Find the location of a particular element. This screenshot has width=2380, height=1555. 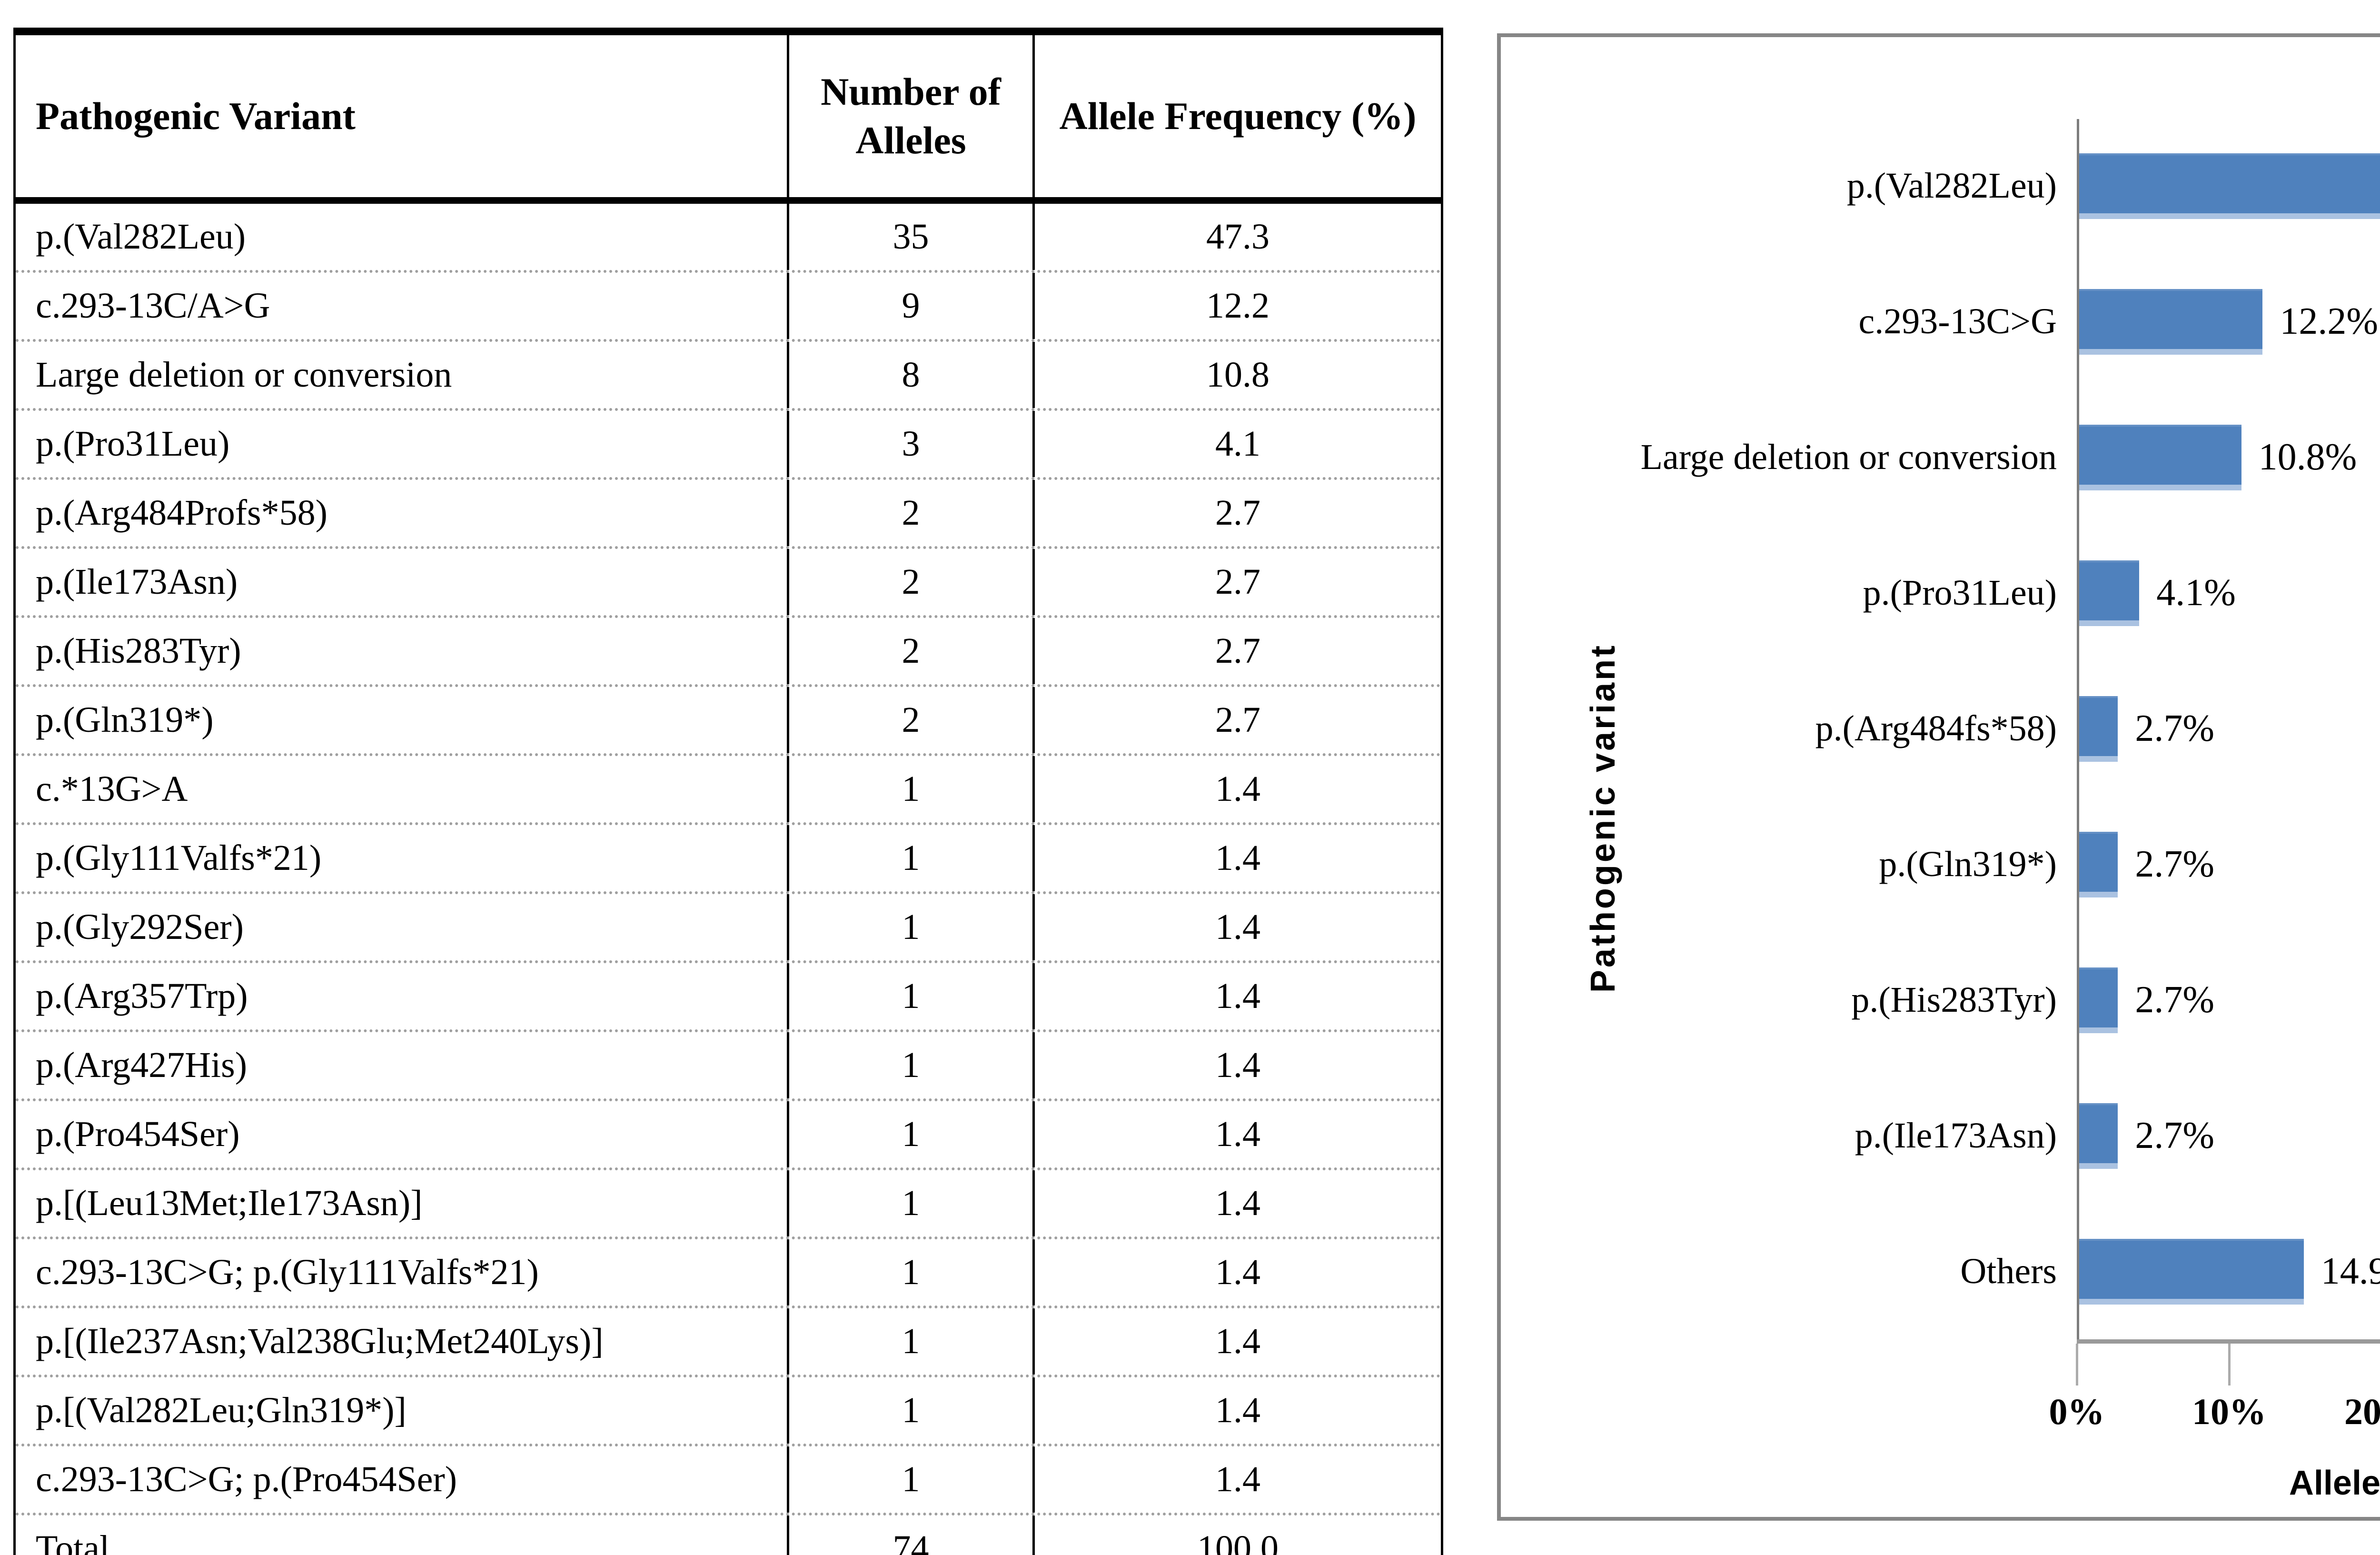

header-pathogenic-variant: Pathogenic Variant is located at coordinates (196, 116).